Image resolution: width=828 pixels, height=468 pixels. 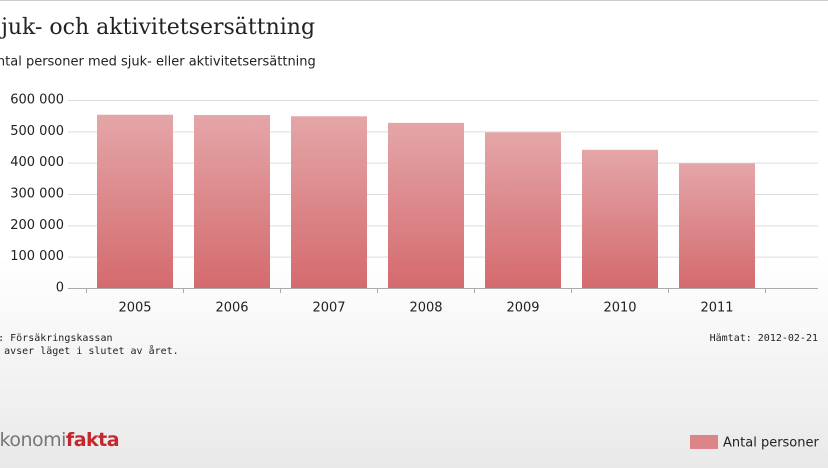 I want to click on y-tick-label: 0, so click(x=60, y=288).